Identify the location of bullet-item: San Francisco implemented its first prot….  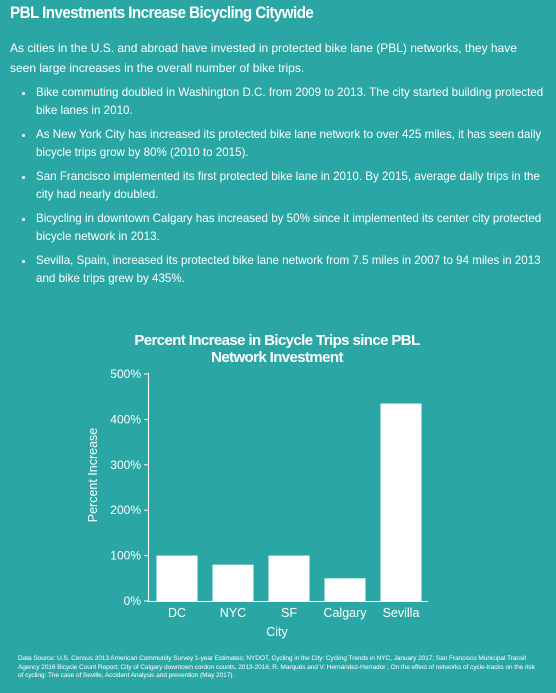
(294, 186).